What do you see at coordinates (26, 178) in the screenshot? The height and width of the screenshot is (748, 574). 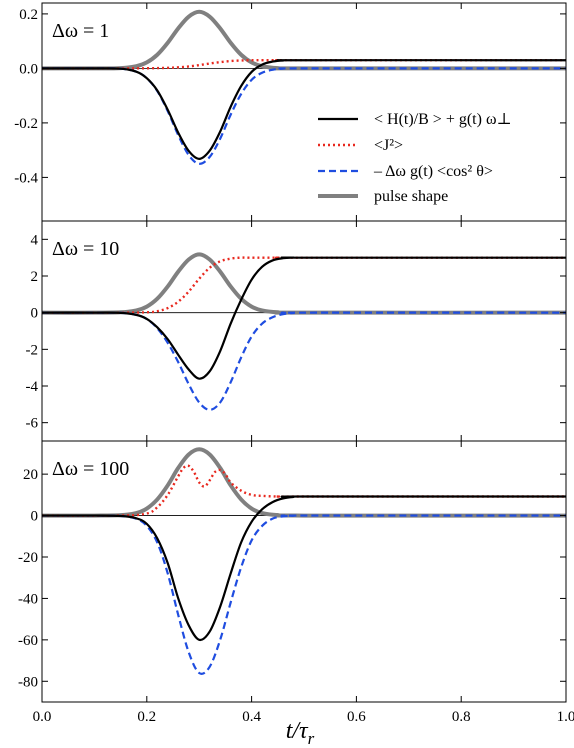 I see `y-tick-label: -0.4` at bounding box center [26, 178].